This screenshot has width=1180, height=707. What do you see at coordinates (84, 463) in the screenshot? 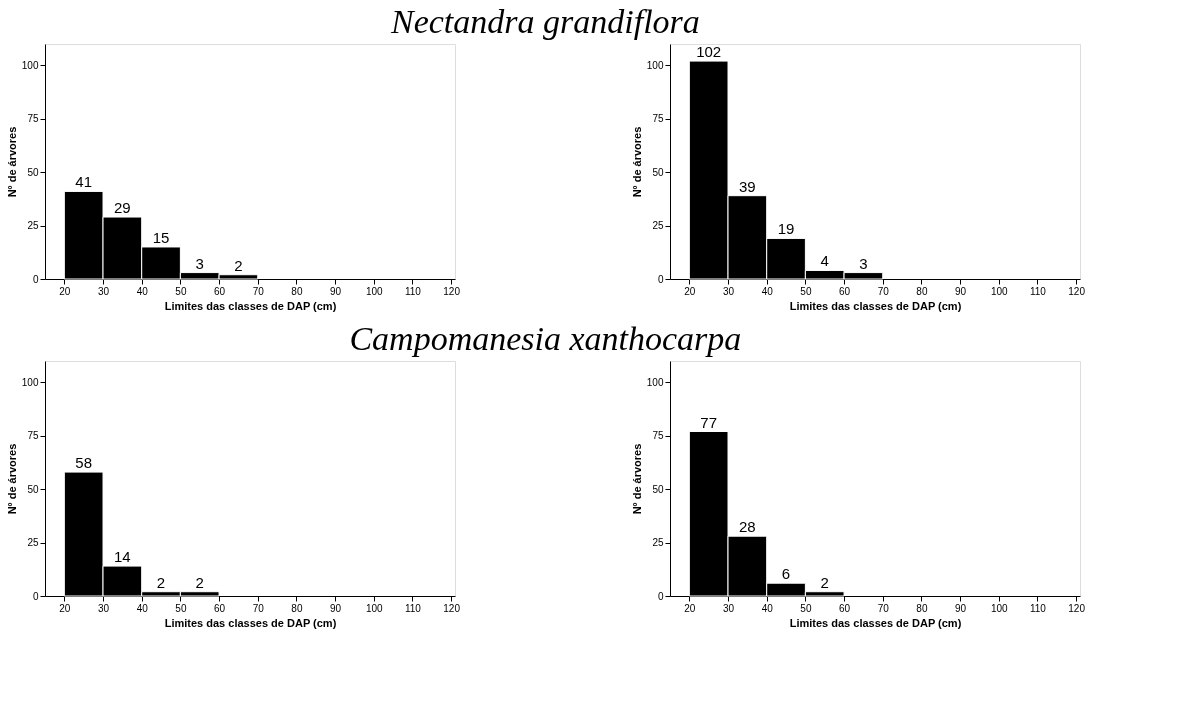
I see `data-label: 58` at bounding box center [84, 463].